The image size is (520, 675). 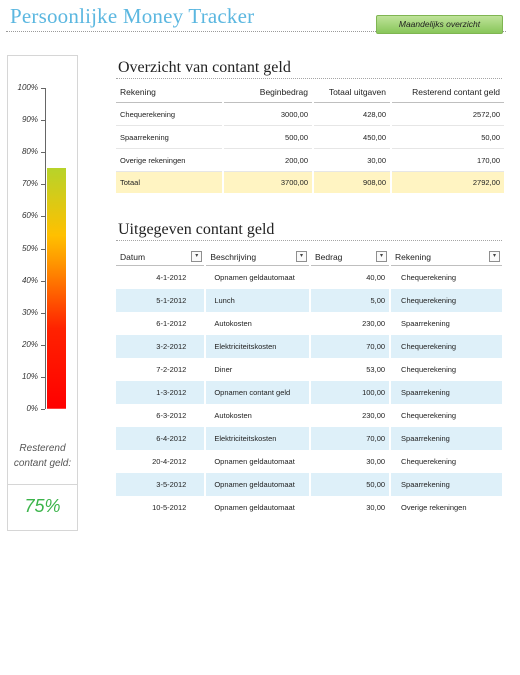 What do you see at coordinates (160, 257) in the screenshot?
I see `column-header: Datum ▾` at bounding box center [160, 257].